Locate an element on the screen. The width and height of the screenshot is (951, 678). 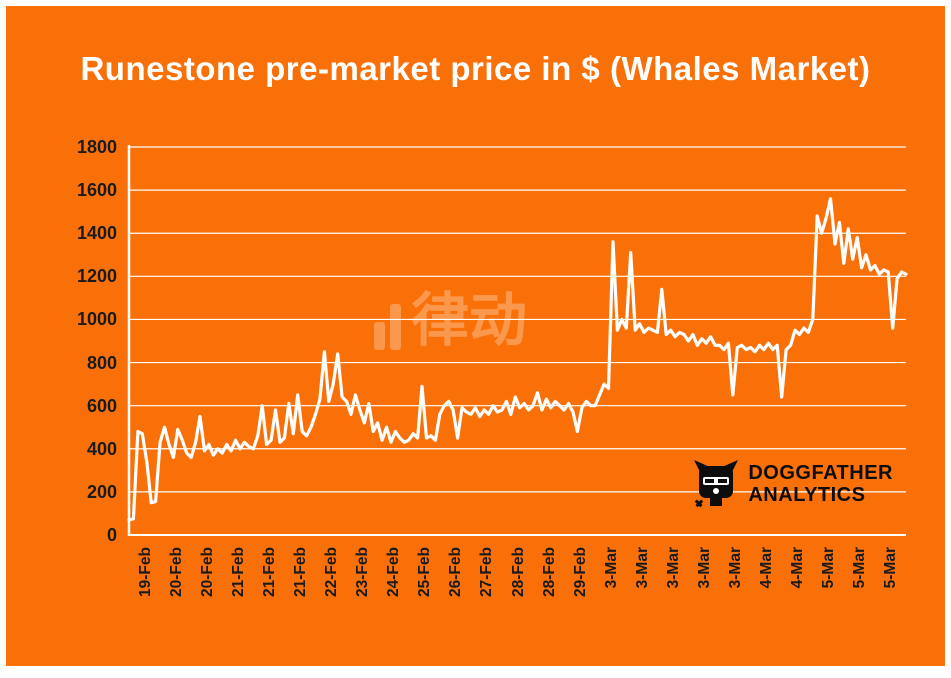
logo-line1: DOGGFATHER is located at coordinates (820, 472).